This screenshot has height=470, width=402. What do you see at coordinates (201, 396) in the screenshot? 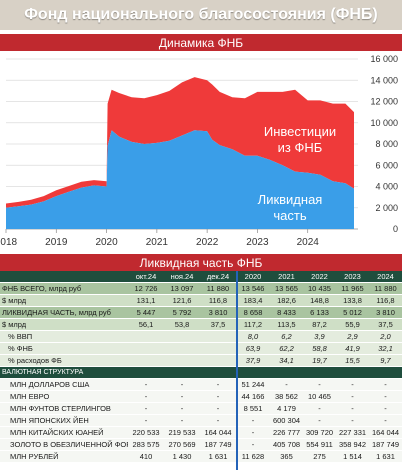
I see `table-row: МЛН ЕВРО - - -44 166 38 562 10 465- -` at bounding box center [201, 396].